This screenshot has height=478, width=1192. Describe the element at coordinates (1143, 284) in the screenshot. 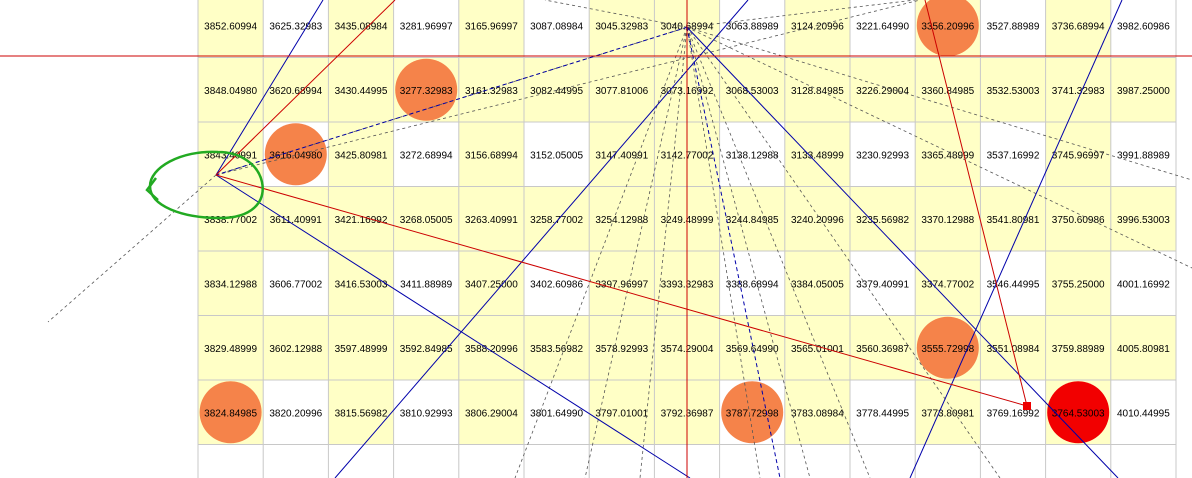

I see `cell-value: 4001.16992` at that location.